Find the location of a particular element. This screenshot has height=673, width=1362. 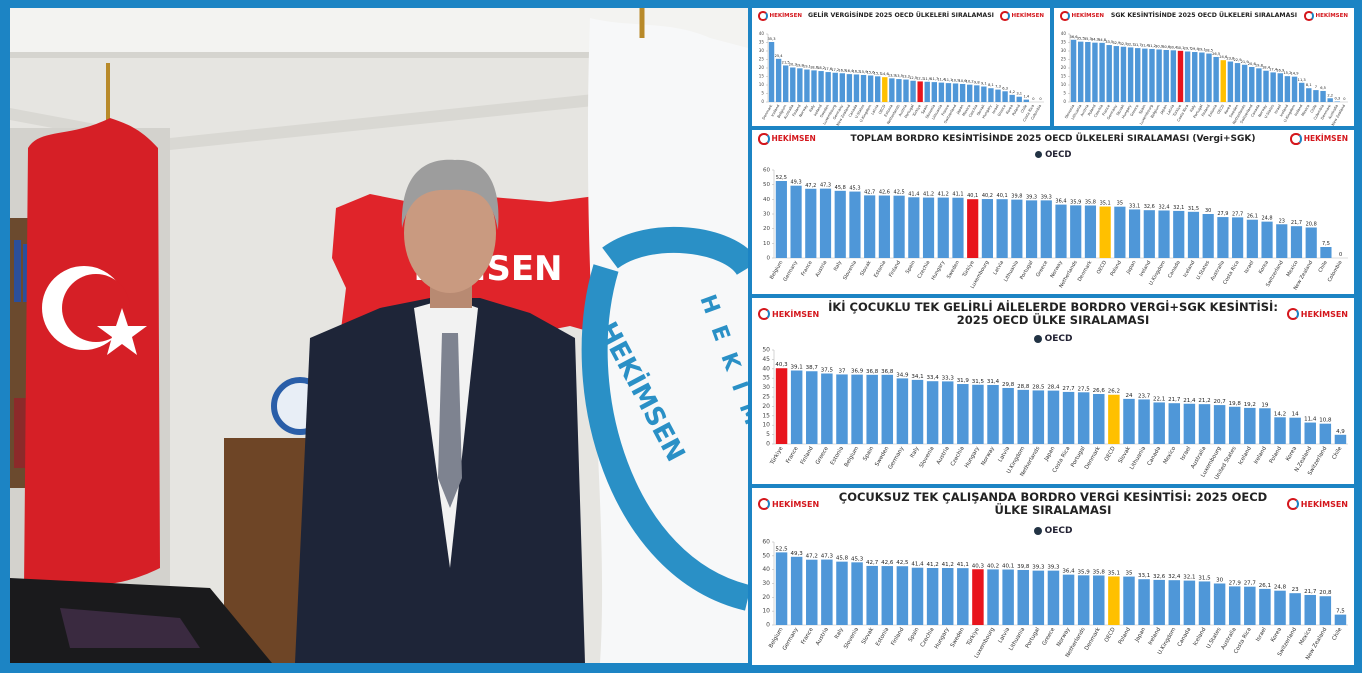

x-tick-label: Germany is located at coordinates (790, 271).